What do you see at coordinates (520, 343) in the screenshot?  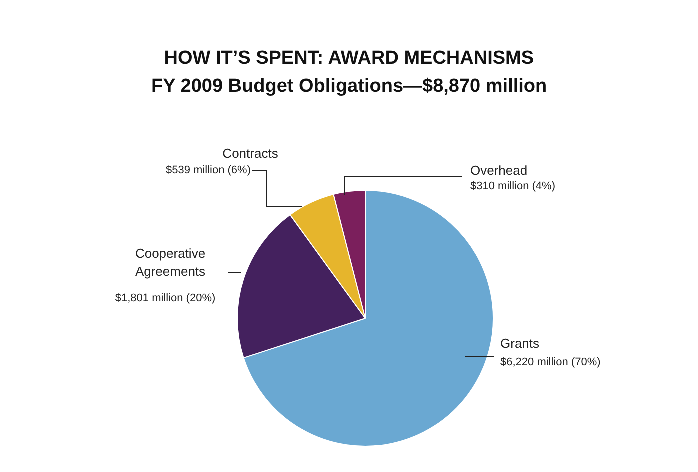 I see `slice-label: Grants` at bounding box center [520, 343].